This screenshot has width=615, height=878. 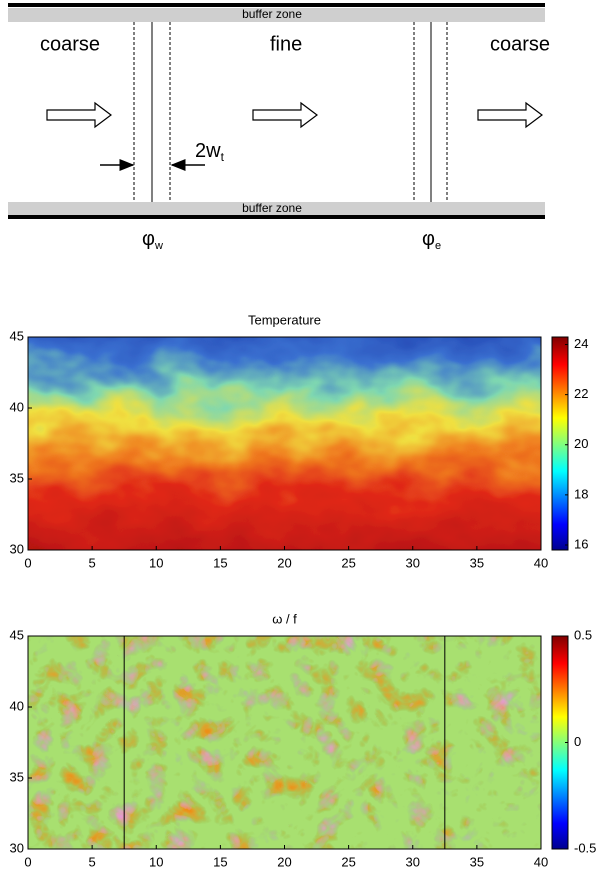 What do you see at coordinates (581, 443) in the screenshot?
I see `colorbar-tick-label: 20` at bounding box center [581, 443].